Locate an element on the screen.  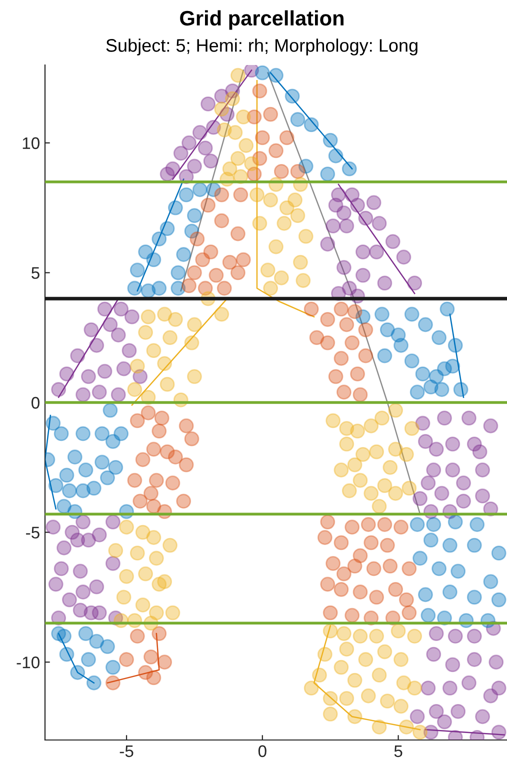
y-tick-label: 0 is located at coordinates (36, 402).